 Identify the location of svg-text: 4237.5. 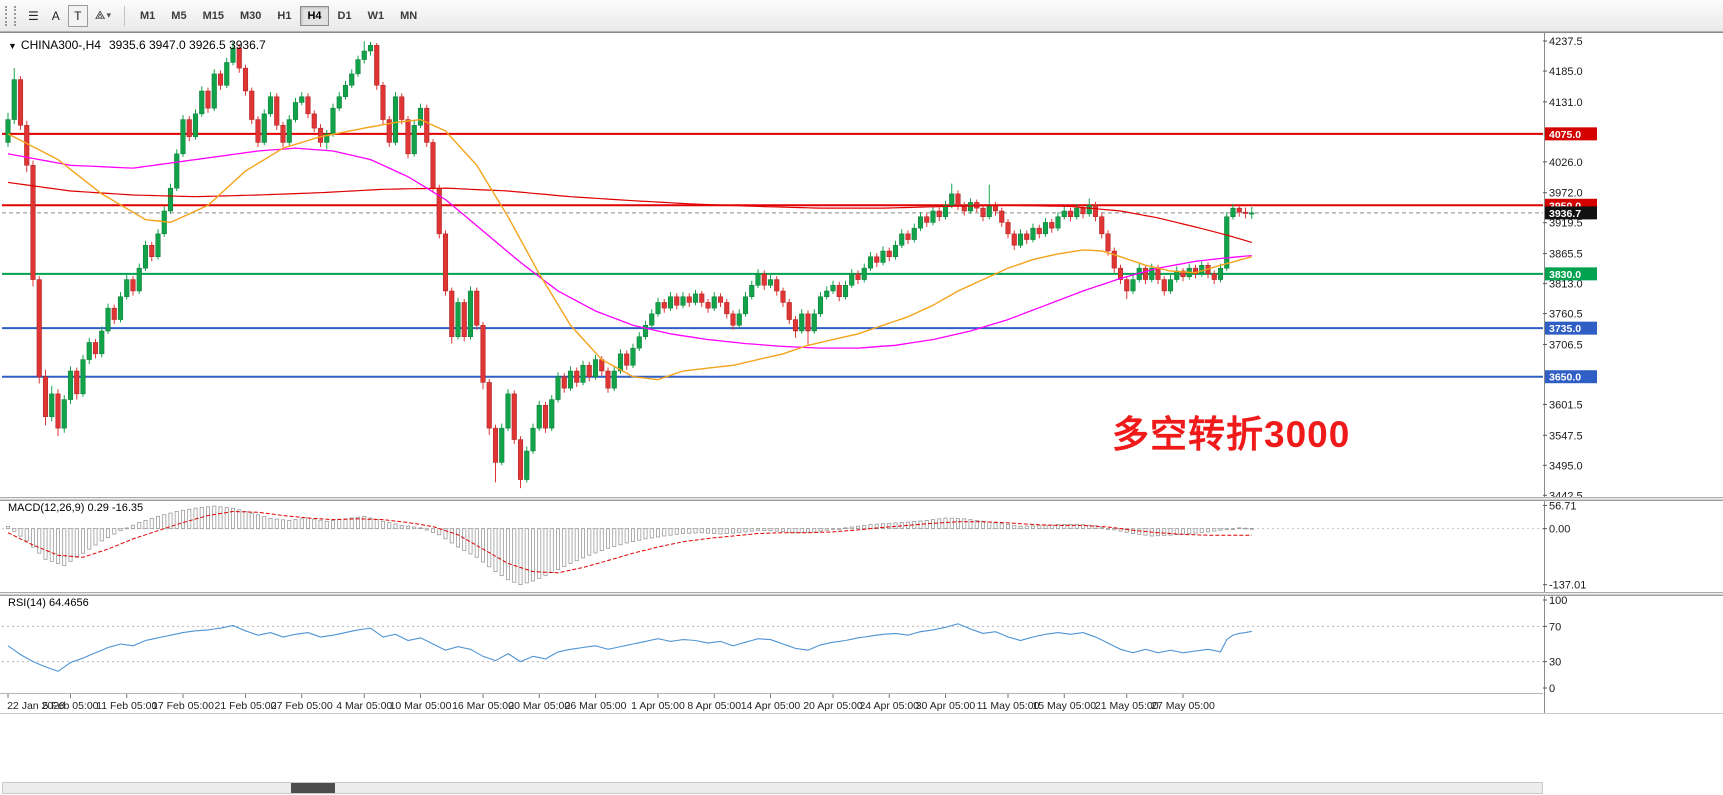
(1566, 42).